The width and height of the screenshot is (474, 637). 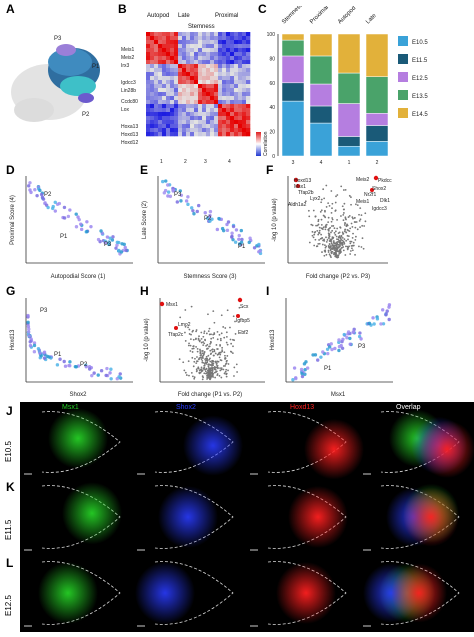 What do you see at coordinates (8, 605) in the screenshot?
I see `stage-e125: E12.5` at bounding box center [8, 605].